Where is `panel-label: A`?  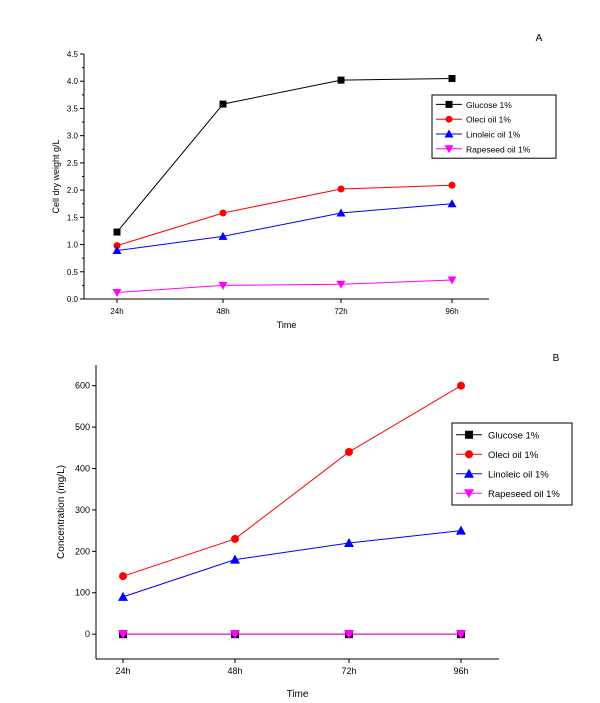 panel-label: A is located at coordinates (539, 38).